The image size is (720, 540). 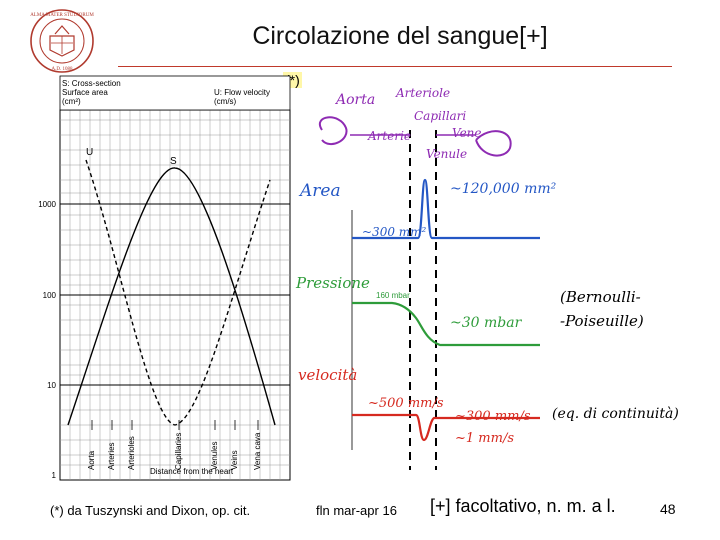 I want to click on annotation-bernoulli-2: -Poiseuille), so click(x=602, y=321).